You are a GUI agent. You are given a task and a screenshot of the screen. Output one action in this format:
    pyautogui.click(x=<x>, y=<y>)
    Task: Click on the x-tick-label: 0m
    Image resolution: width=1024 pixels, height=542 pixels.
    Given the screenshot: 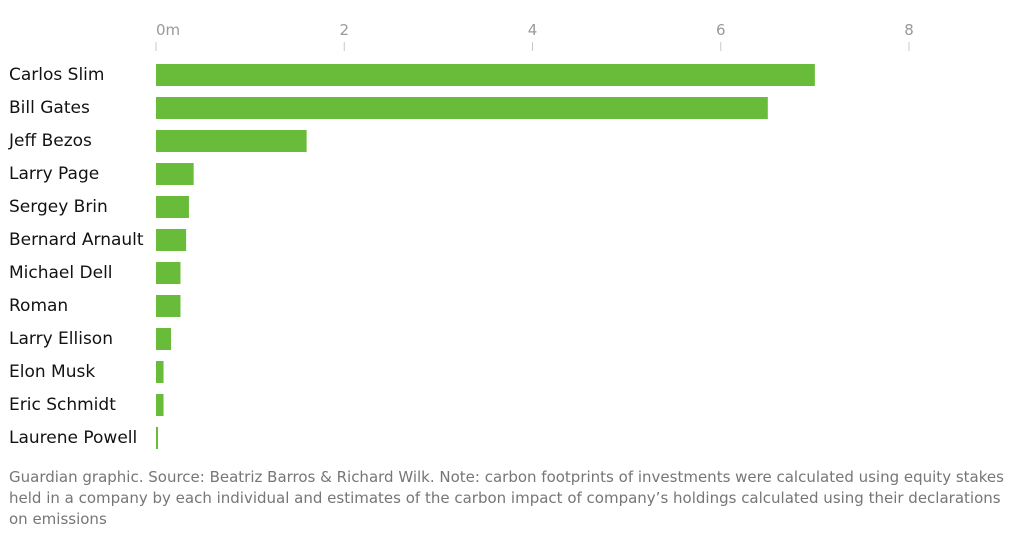 What is the action you would take?
    pyautogui.click(x=168, y=30)
    